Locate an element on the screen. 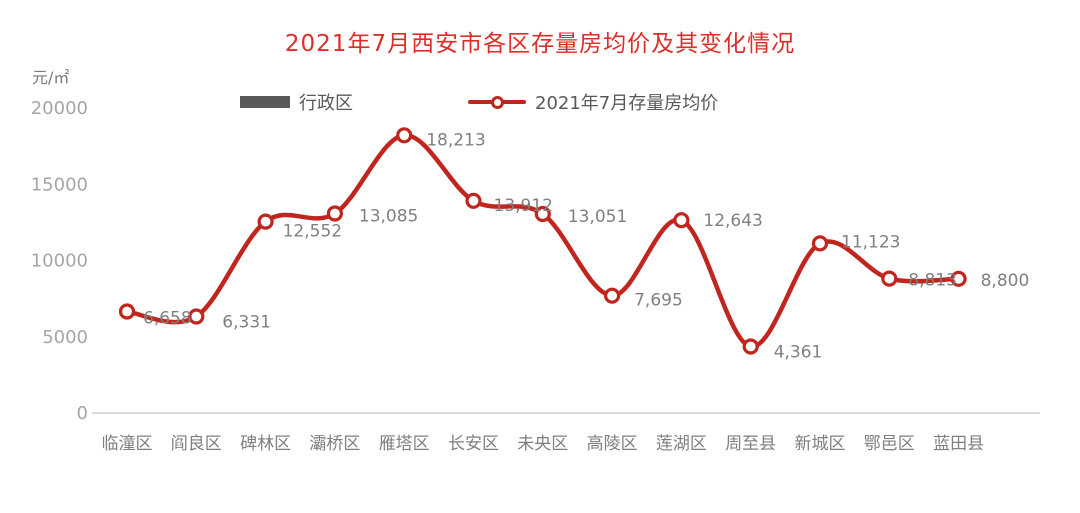 The image size is (1080, 513). x-axis-category-label: 雁塔区 is located at coordinates (404, 444).